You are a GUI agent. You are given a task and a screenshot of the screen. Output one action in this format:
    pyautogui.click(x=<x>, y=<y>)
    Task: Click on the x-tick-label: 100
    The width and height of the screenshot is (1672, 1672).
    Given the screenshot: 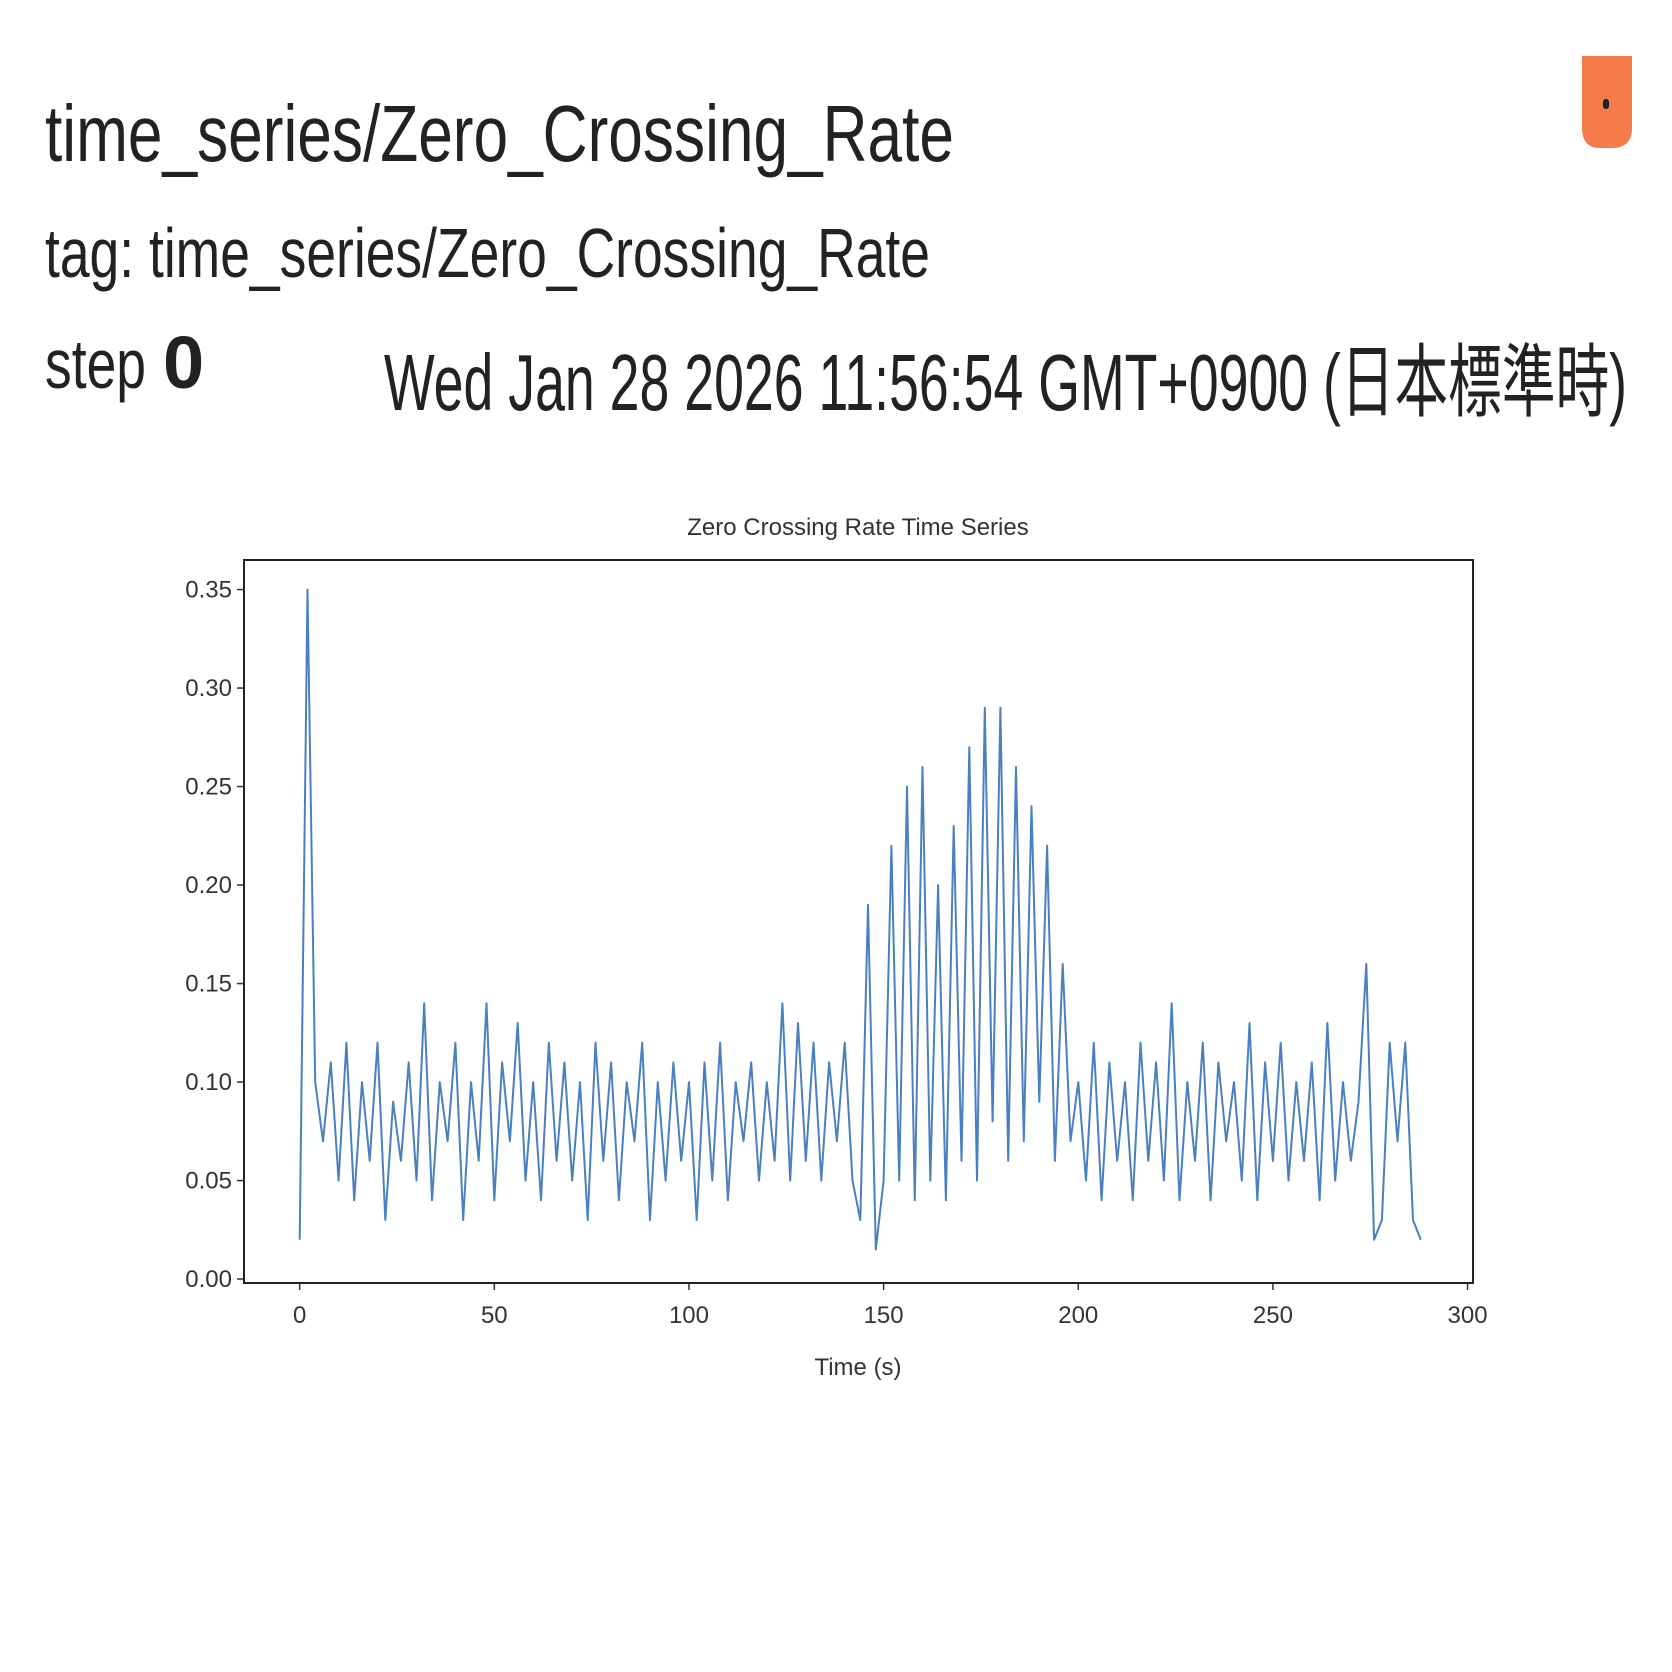 What is the action you would take?
    pyautogui.click(x=689, y=1315)
    